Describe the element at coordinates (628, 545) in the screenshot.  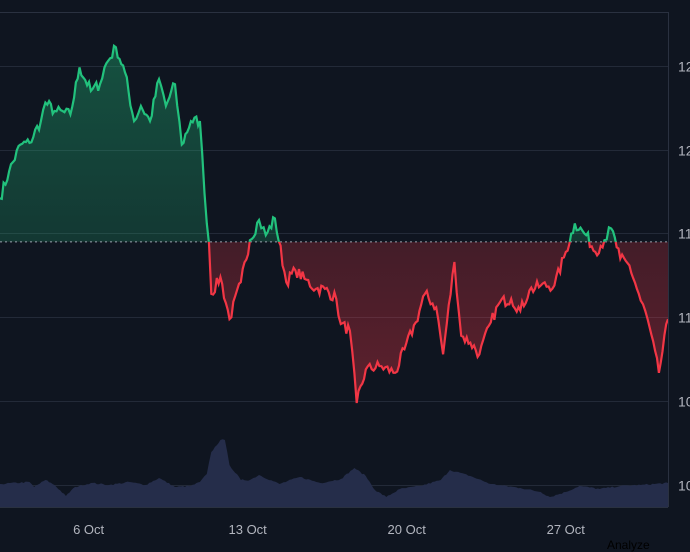
I see `analyze-link: Analyze` at that location.